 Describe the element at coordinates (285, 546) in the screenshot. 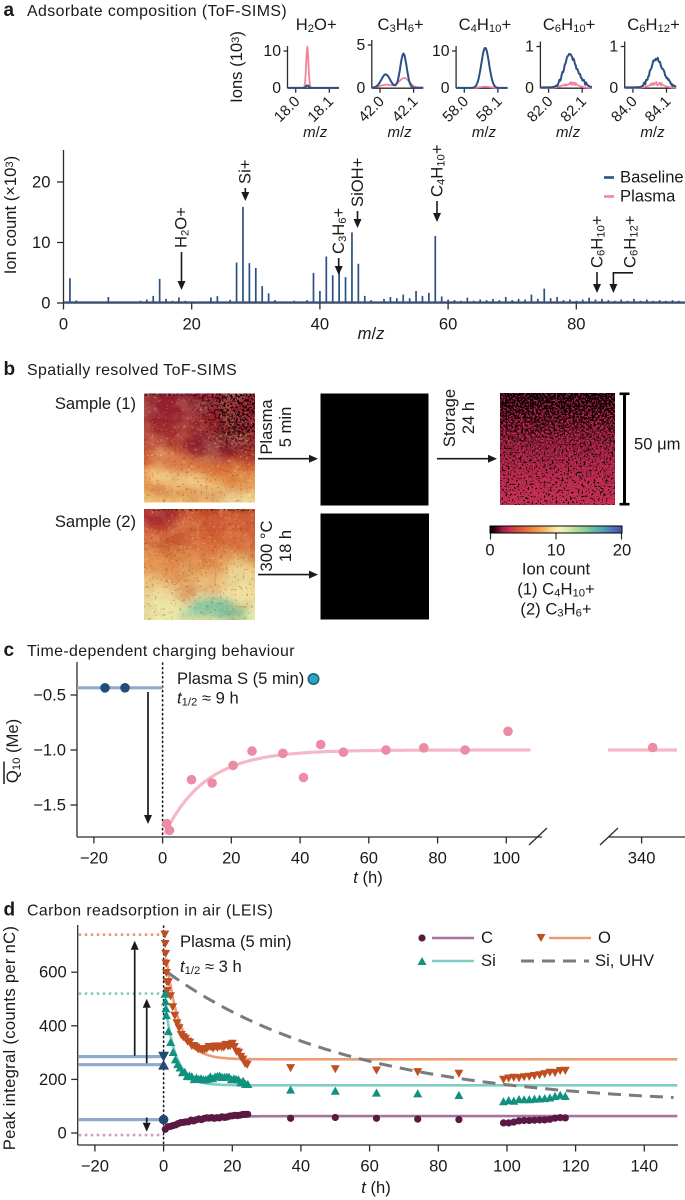

I see `svg-text: 18 h` at that location.